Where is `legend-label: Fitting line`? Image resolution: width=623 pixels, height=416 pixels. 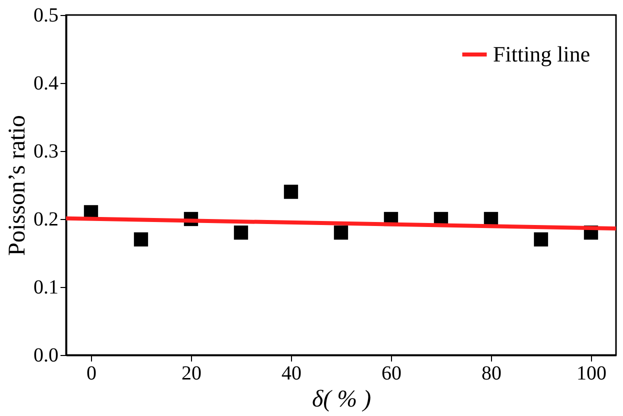 legend-label: Fitting line is located at coordinates (541, 54).